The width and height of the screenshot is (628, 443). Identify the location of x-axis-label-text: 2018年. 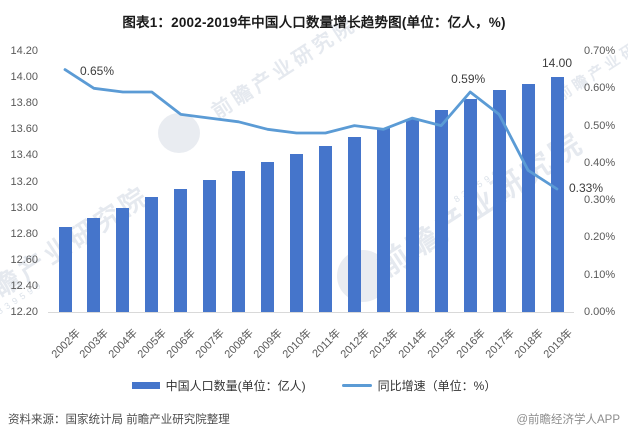
(529, 344).